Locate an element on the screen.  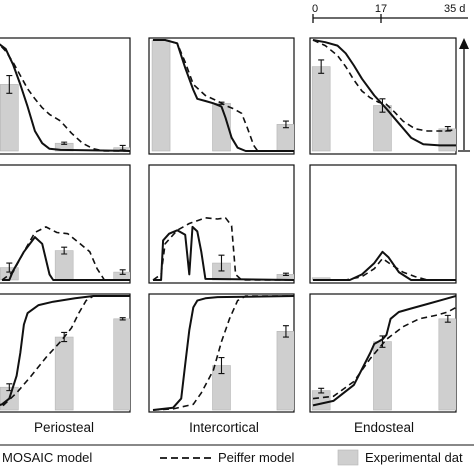
panel-periosteal-row1 is located at coordinates (65, 96).